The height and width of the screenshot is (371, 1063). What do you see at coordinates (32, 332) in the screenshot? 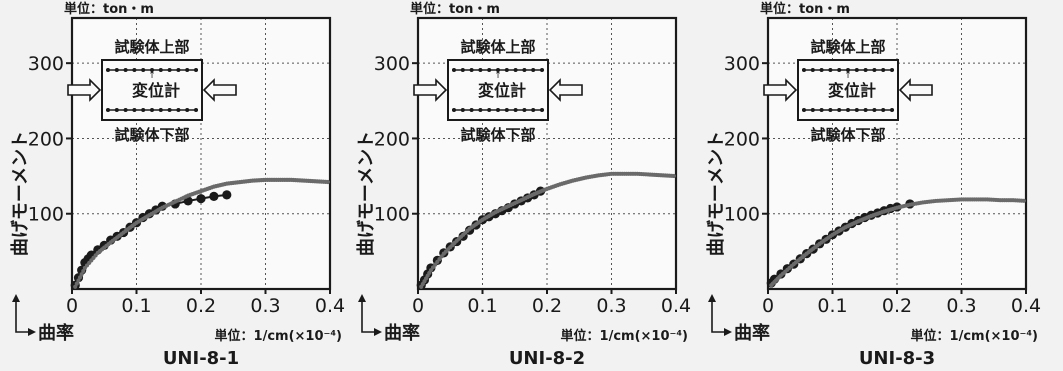
I see `arrow-right-head-icon` at bounding box center [32, 332].